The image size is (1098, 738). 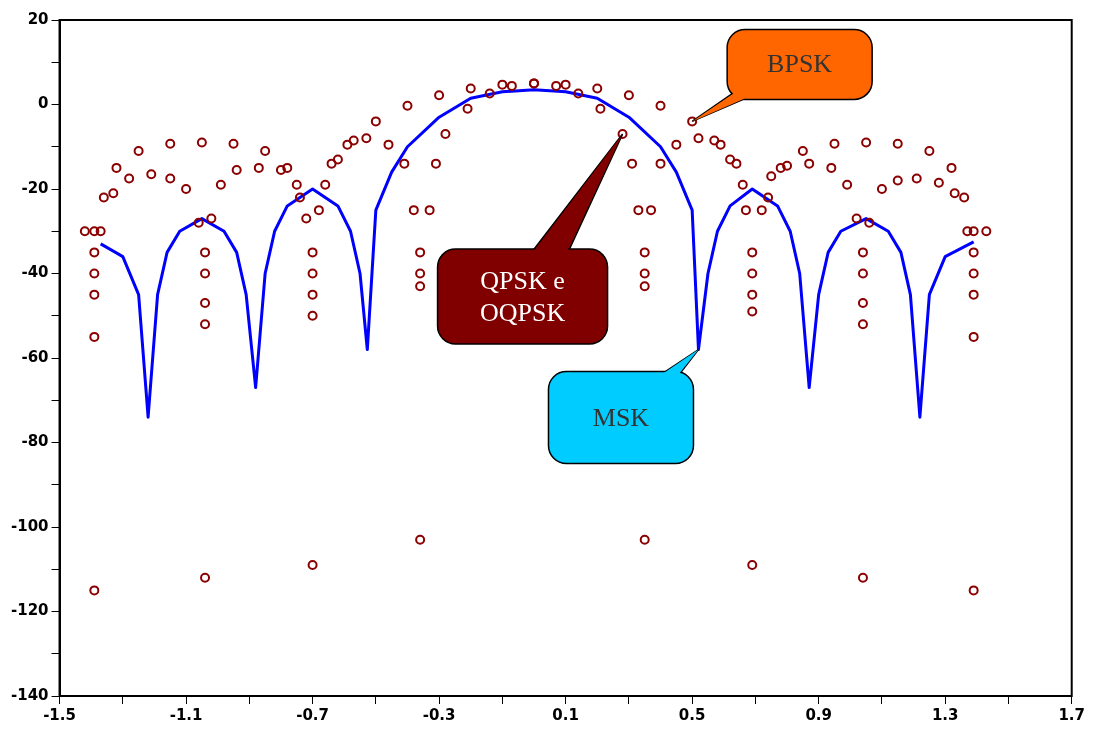 I want to click on x-tick-label: -0.7, so click(x=312, y=714).